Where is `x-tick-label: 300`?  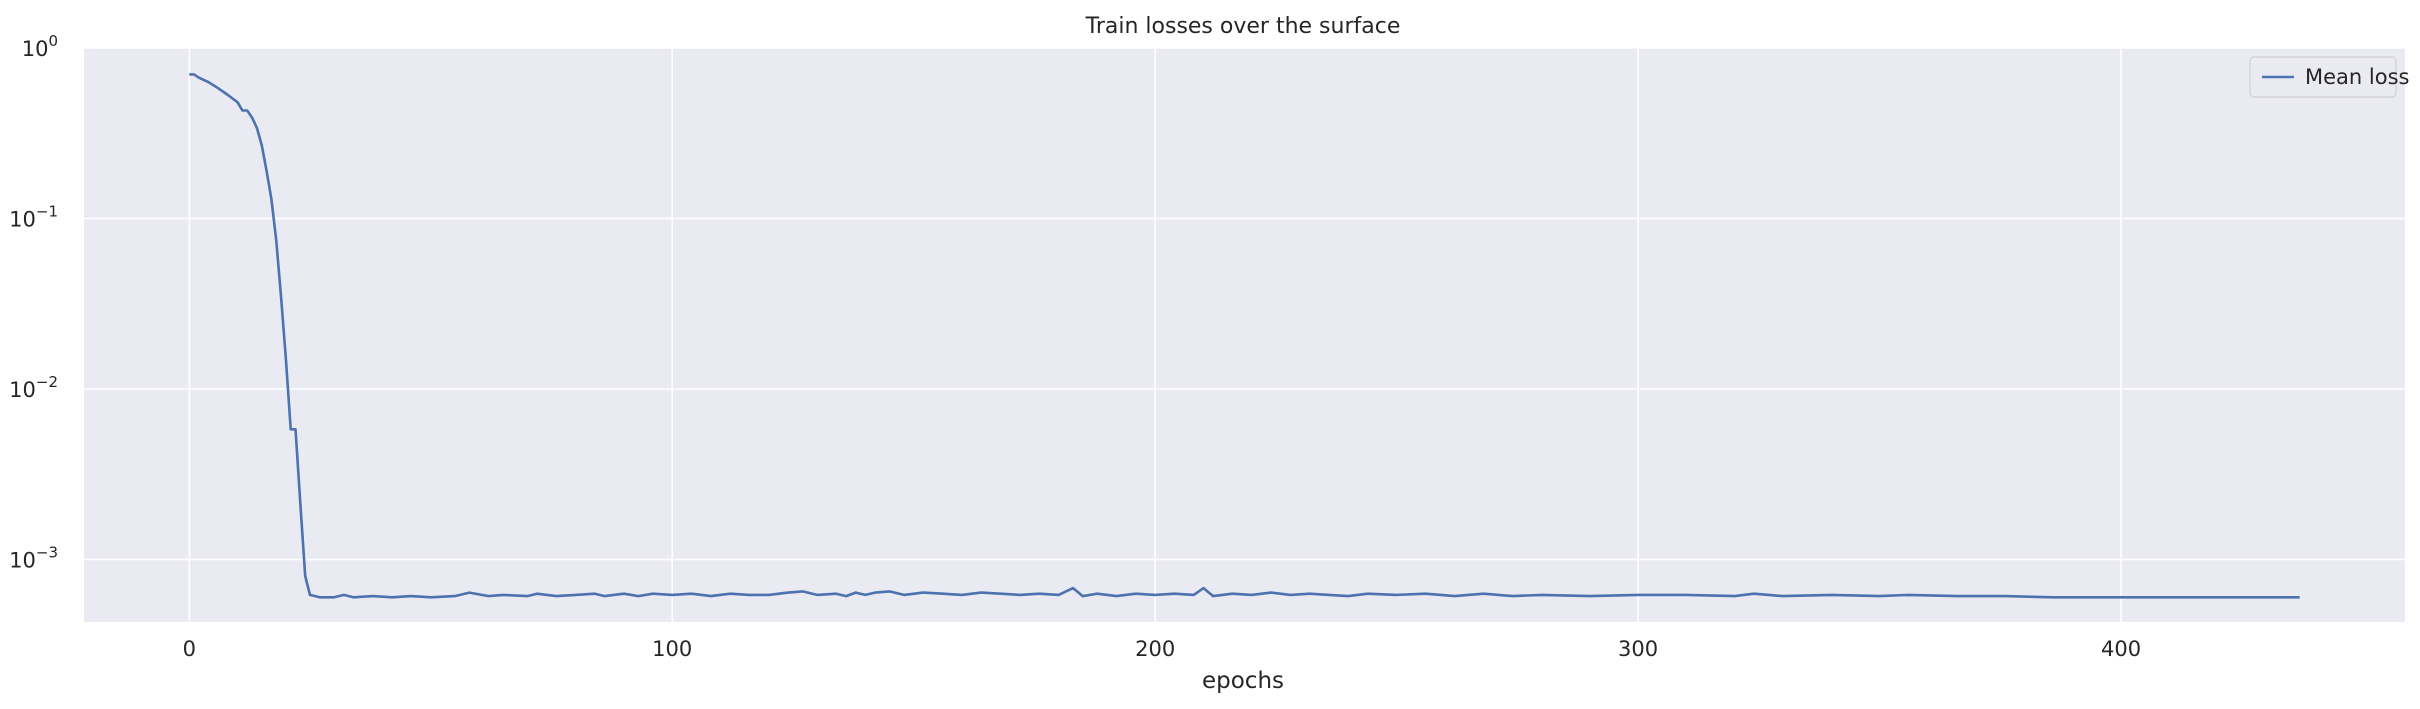 x-tick-label: 300 is located at coordinates (1638, 649).